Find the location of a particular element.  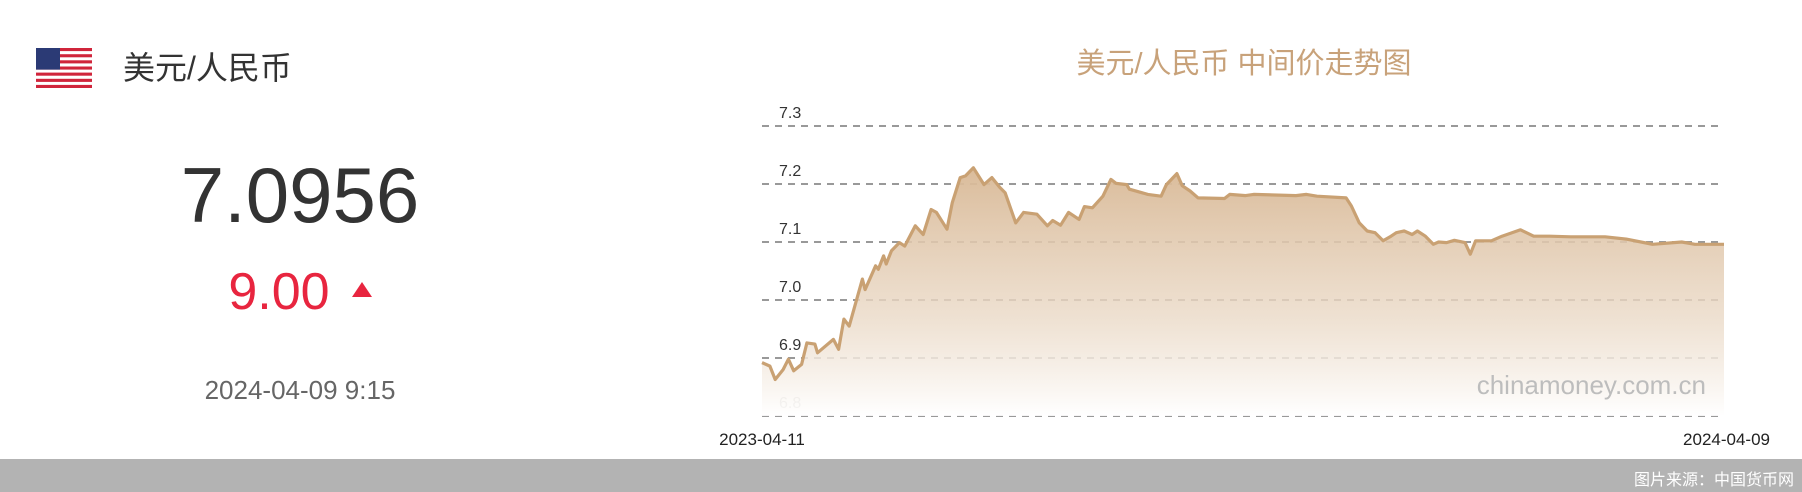

us-flag-icon is located at coordinates (64, 68).